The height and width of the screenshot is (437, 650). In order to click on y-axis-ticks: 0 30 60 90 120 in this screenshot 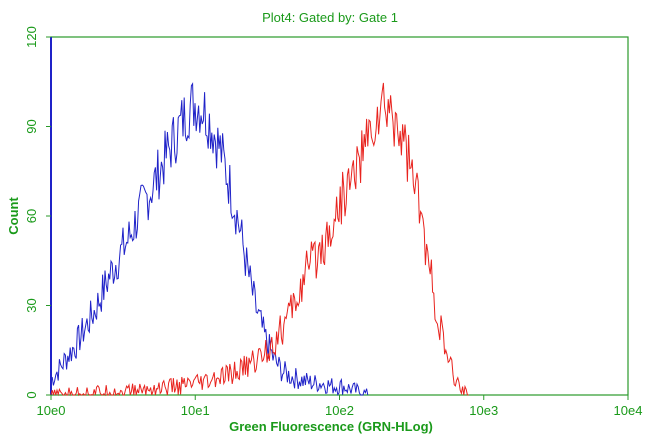, I will do `click(37, 212)`.